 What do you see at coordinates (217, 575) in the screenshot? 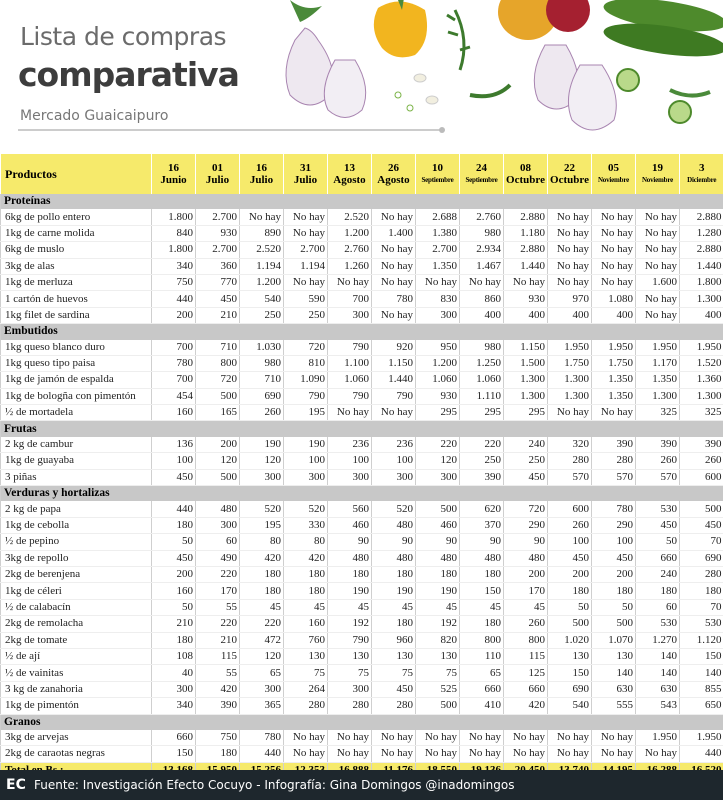
I see `price: 220` at bounding box center [217, 575].